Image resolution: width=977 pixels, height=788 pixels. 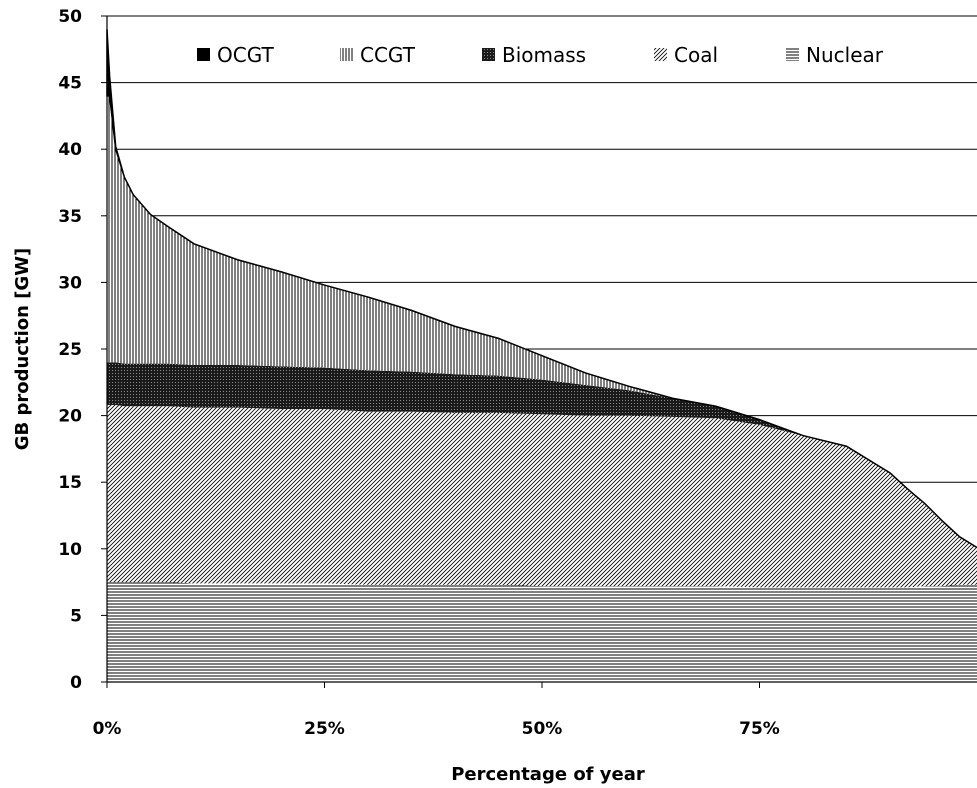 What do you see at coordinates (660, 54) in the screenshot?
I see `legend-swatch-coal` at bounding box center [660, 54].